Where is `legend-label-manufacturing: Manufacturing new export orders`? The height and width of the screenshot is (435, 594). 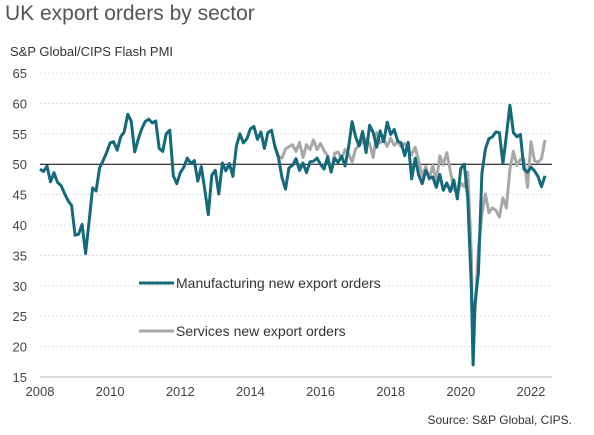
legend-label-manufacturing: Manufacturing new export orders is located at coordinates (278, 283).